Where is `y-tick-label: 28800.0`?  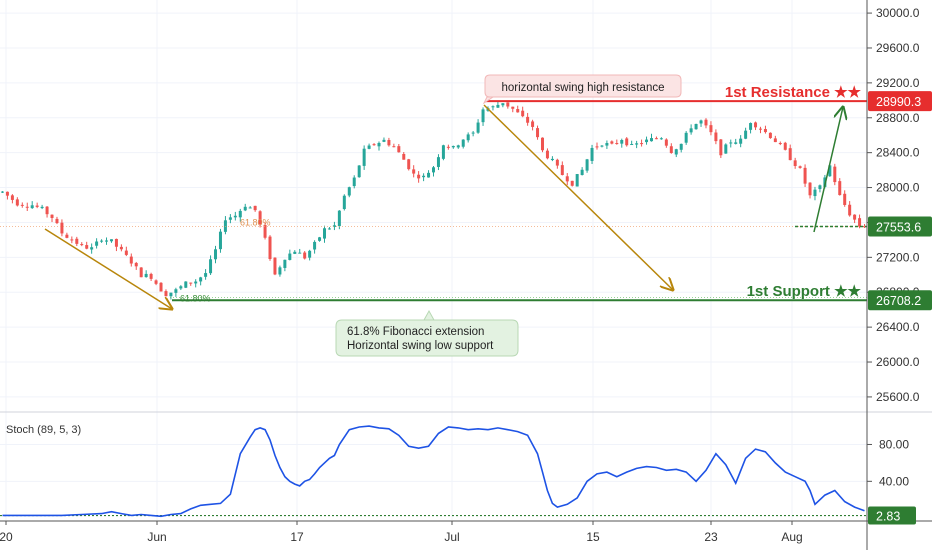
y-tick-label: 28800.0 is located at coordinates (898, 118).